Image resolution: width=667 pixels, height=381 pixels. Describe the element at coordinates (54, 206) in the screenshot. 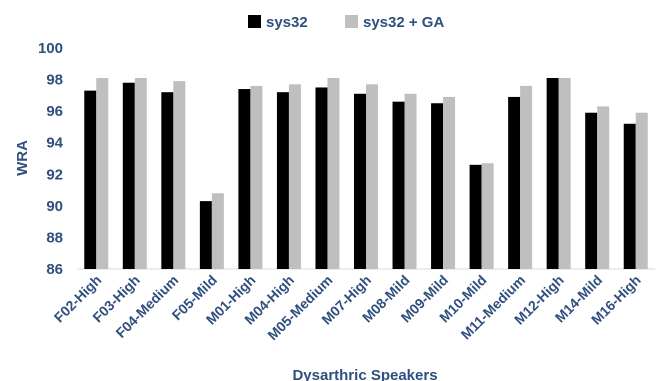

I see `y-tick-label: 90` at that location.